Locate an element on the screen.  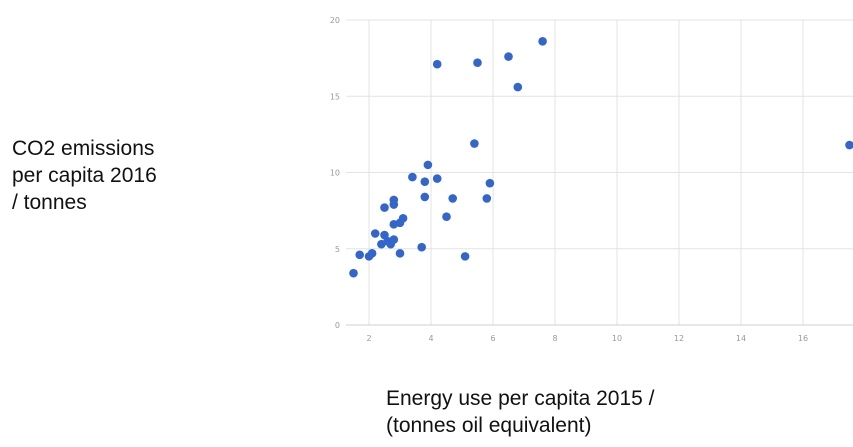
x-tick-label: 8 is located at coordinates (554, 338).